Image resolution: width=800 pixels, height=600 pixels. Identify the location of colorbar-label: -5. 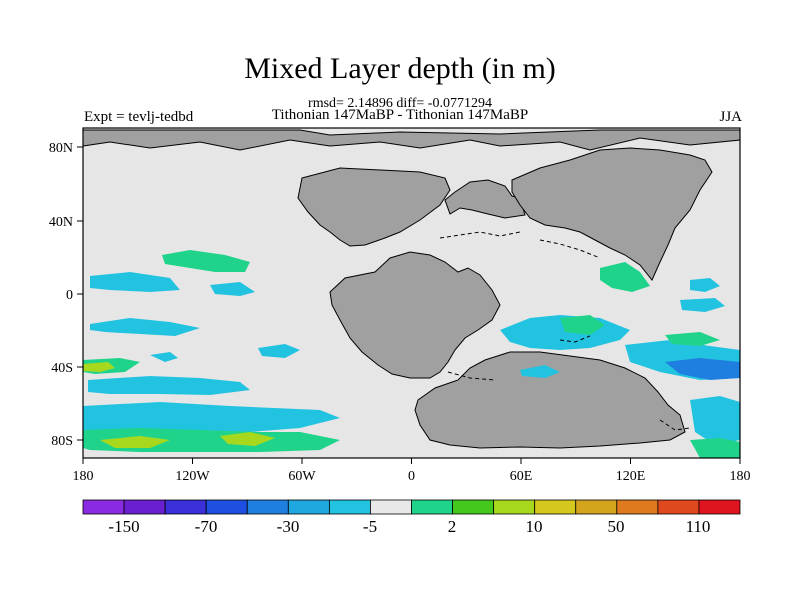
(370, 526).